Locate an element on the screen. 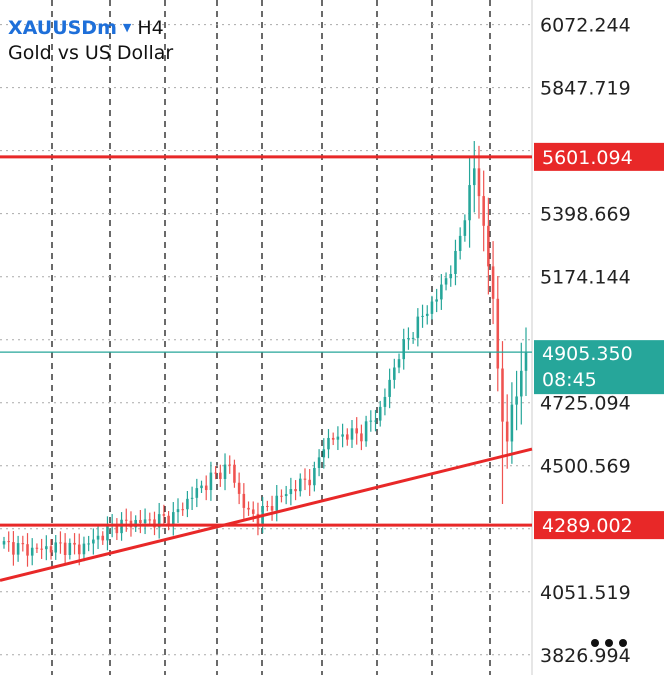  more-dots-icon is located at coordinates (609, 643).